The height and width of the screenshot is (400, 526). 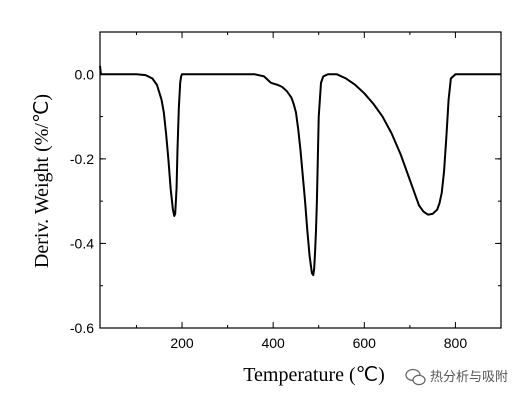 What do you see at coordinates (85, 74) in the screenshot?
I see `y-tick-label: 0.0` at bounding box center [85, 74].